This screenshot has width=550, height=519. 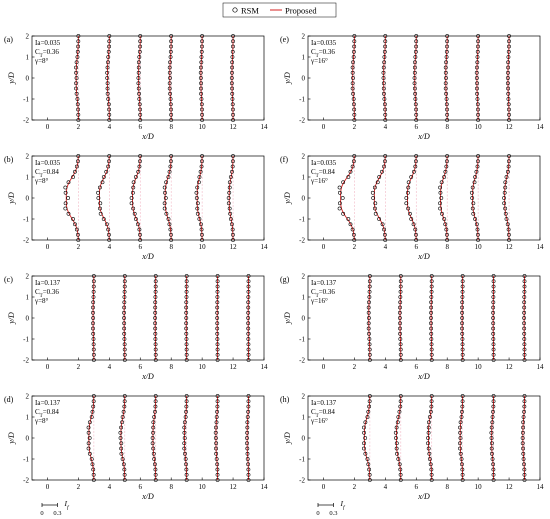 I want to click on x-tick-label: 10, so click(x=203, y=487).